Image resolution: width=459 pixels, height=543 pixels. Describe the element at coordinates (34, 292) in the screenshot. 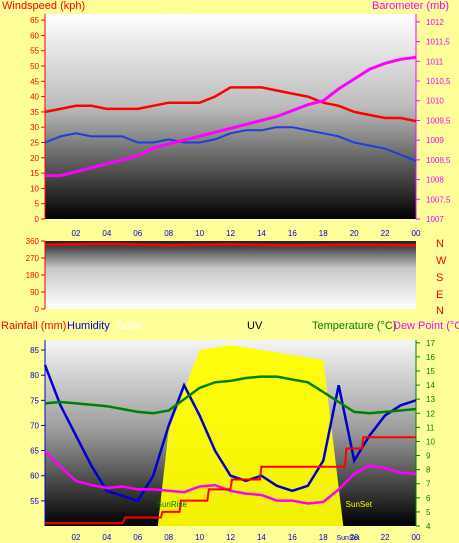

I see `dir-ytick-label-1: 90` at that location.